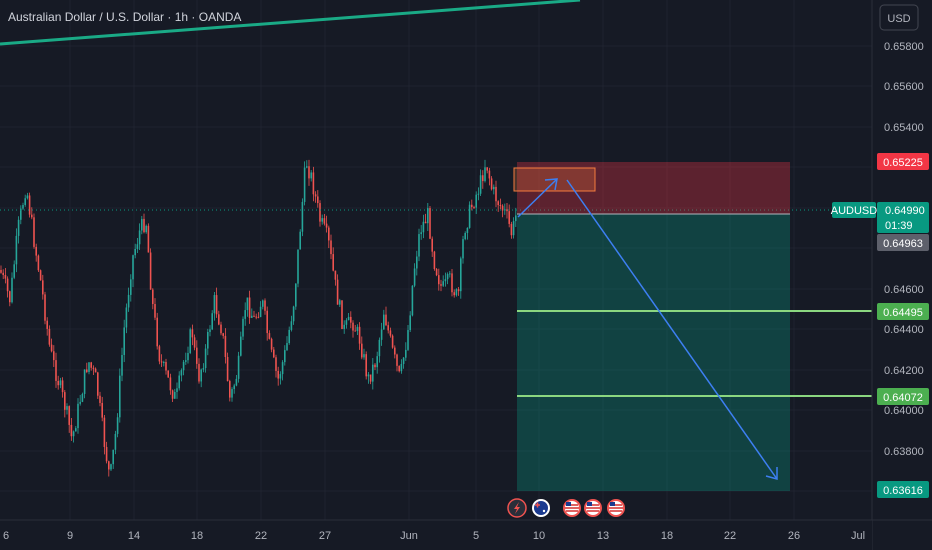 This screenshot has width=932, height=550. Describe the element at coordinates (904, 47) in the screenshot. I see `price-tick: 0.65800` at that location.